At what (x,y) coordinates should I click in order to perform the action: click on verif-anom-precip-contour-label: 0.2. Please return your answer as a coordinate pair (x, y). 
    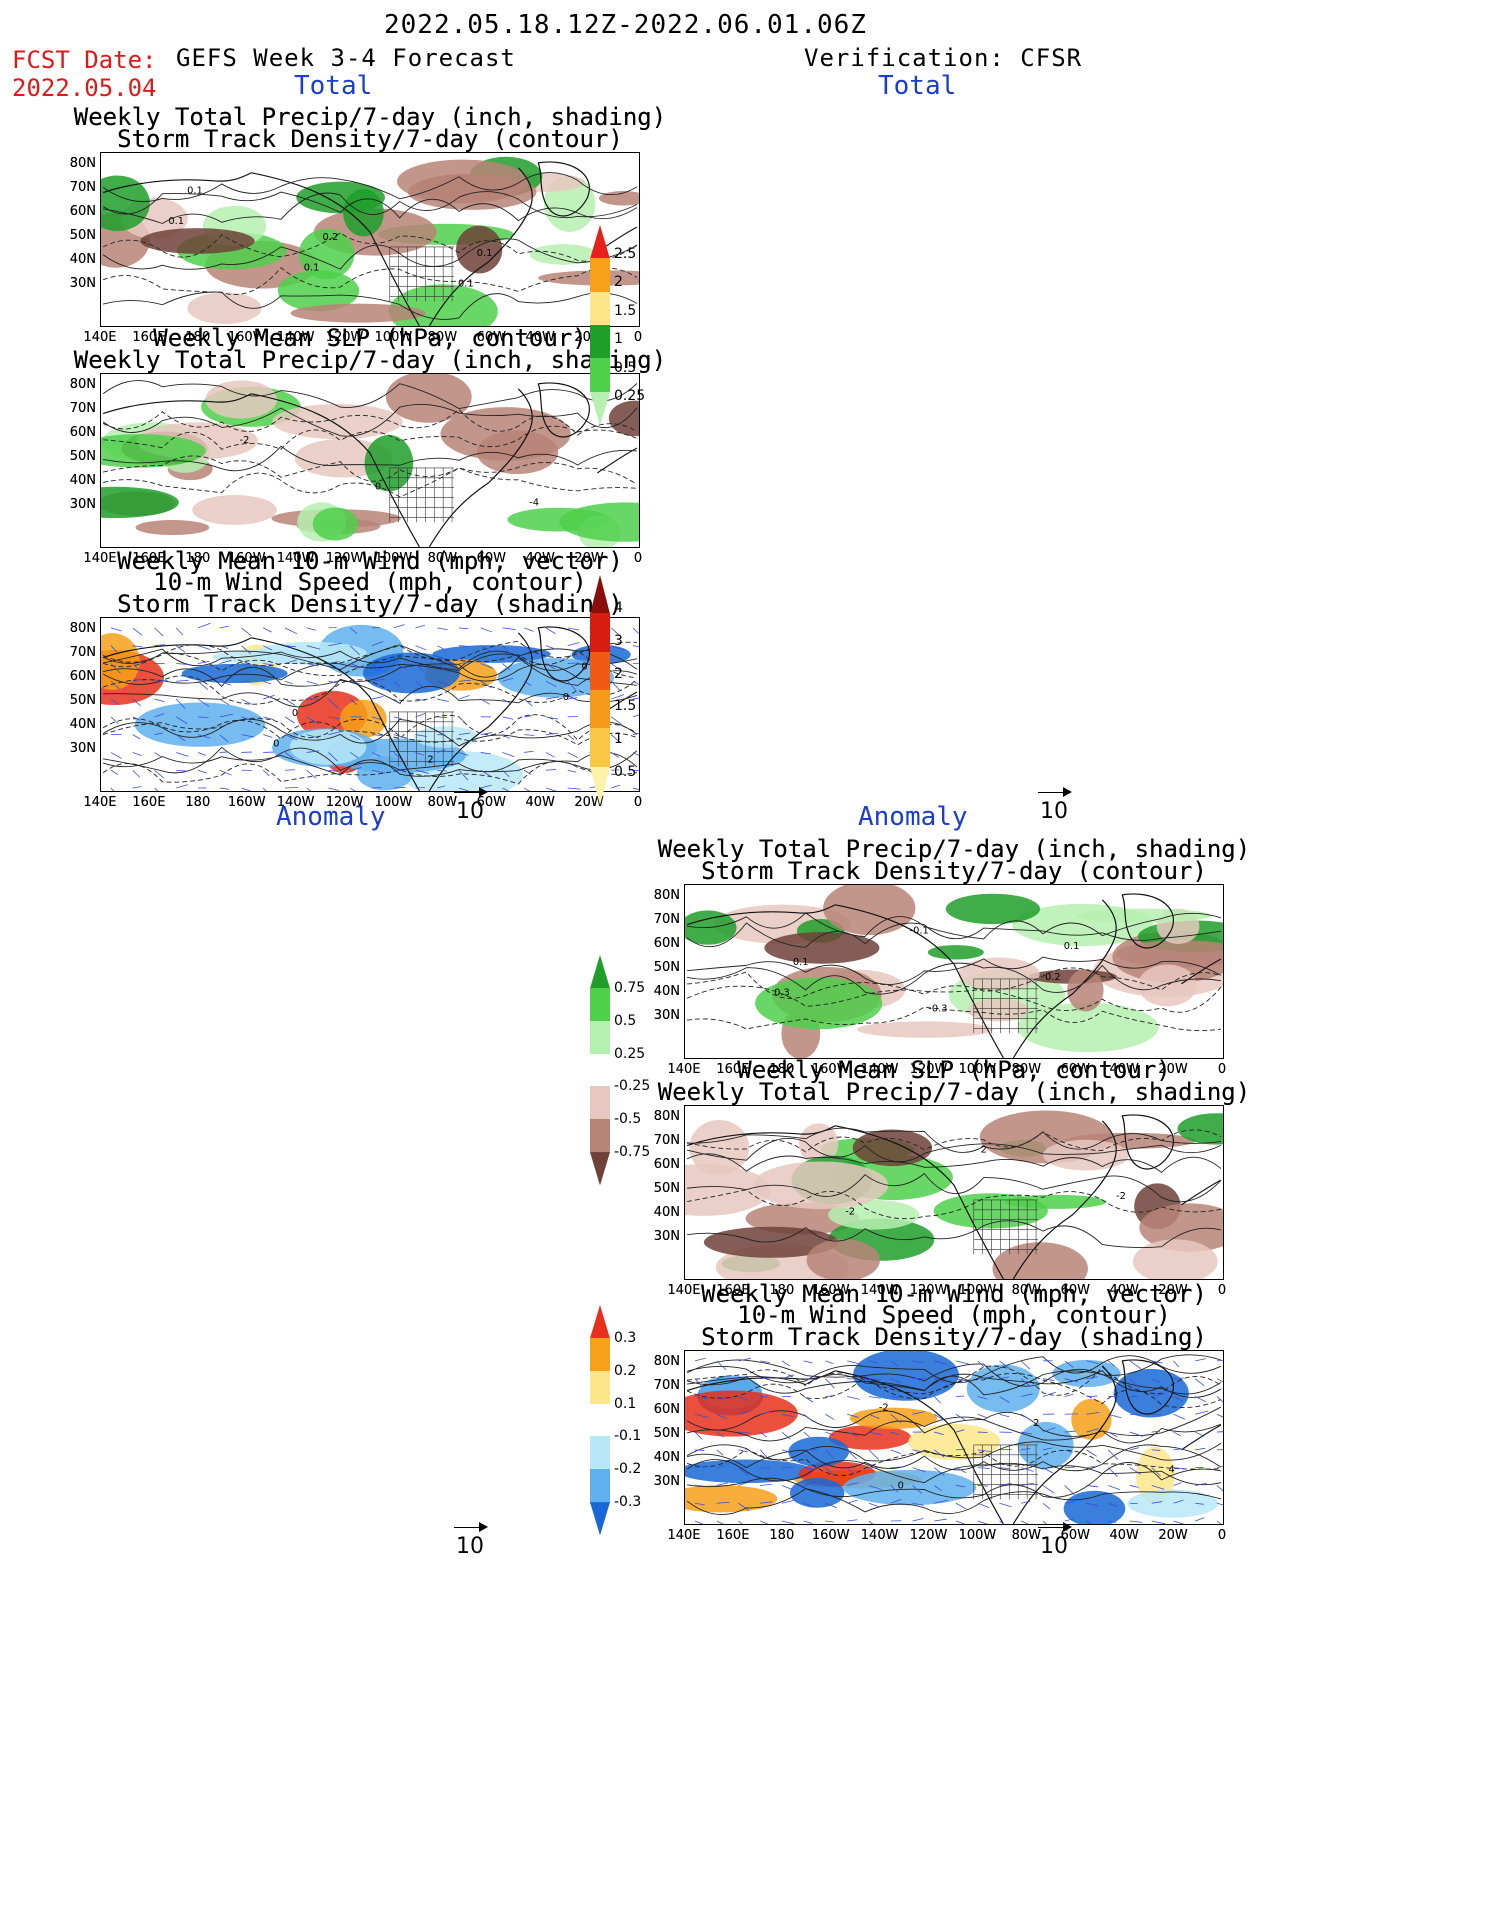
    Looking at the image, I should click on (1053, 977).